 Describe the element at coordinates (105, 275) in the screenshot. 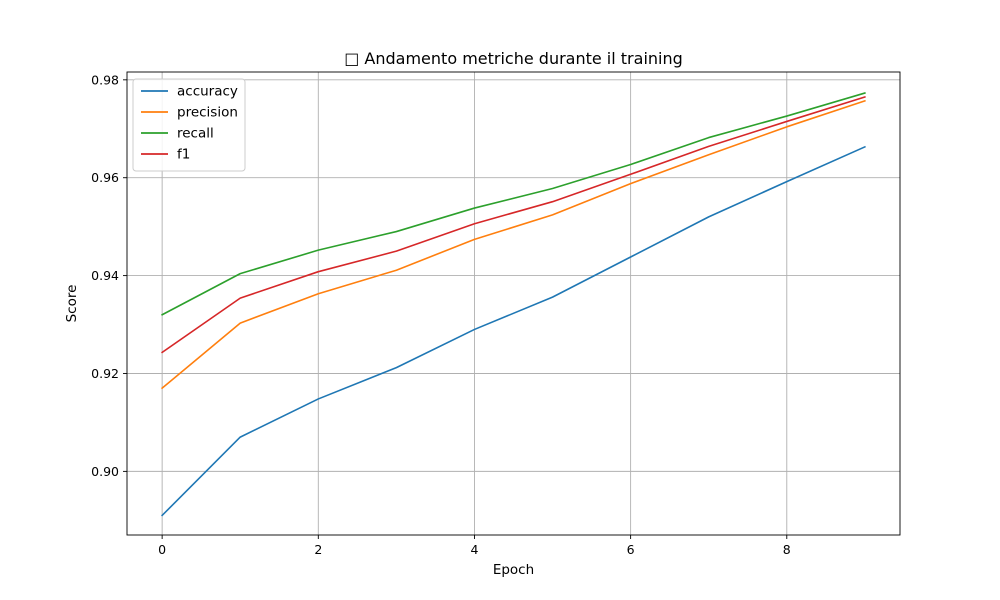

I see `y-tick-label: 0.94` at that location.